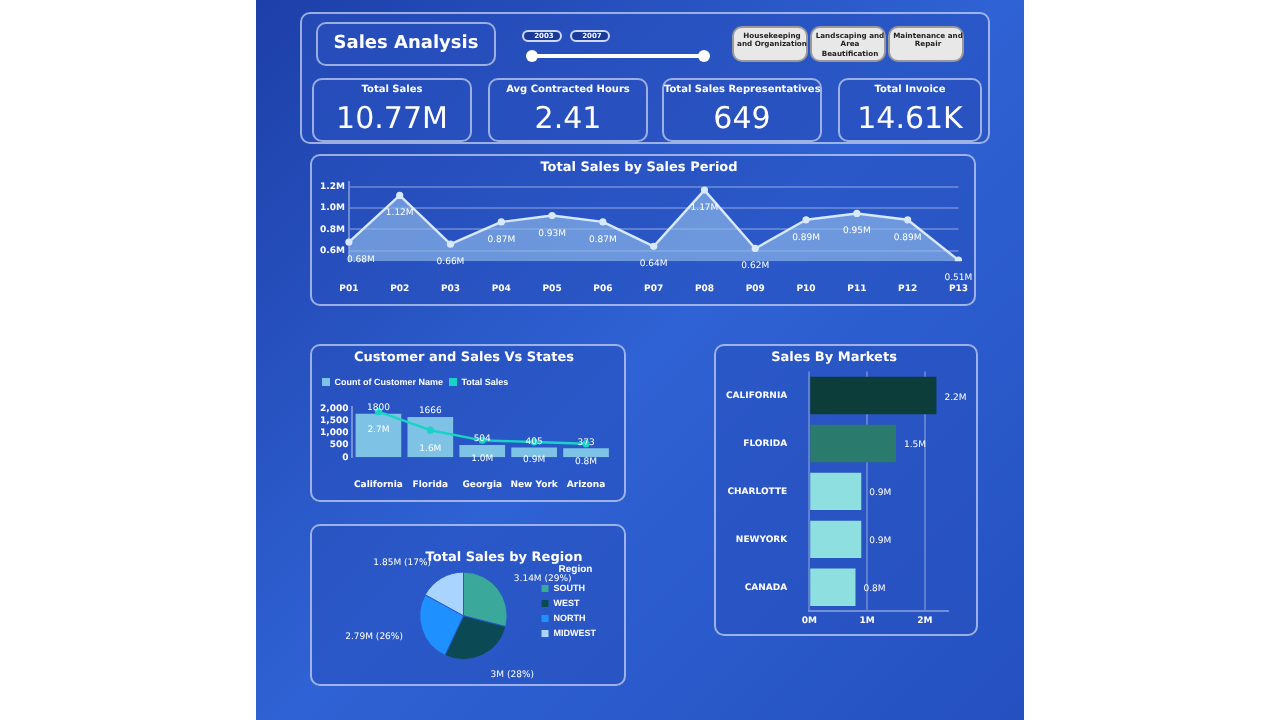 The image size is (1280, 720). I want to click on text: Sales Analysis, so click(406, 44).